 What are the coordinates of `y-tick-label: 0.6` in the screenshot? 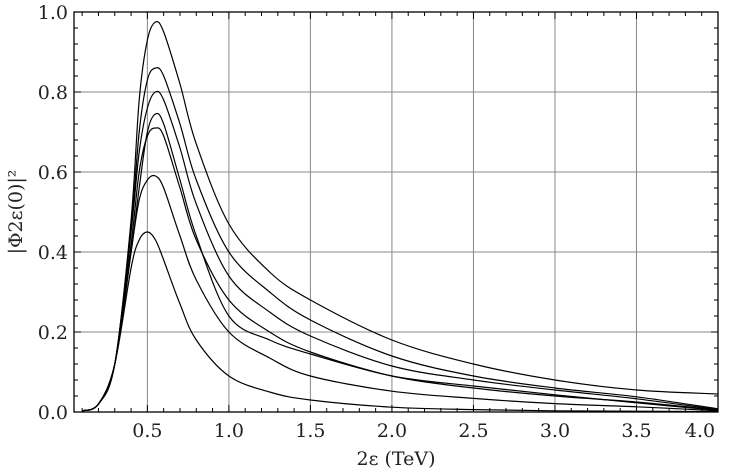 It's located at (53, 173).